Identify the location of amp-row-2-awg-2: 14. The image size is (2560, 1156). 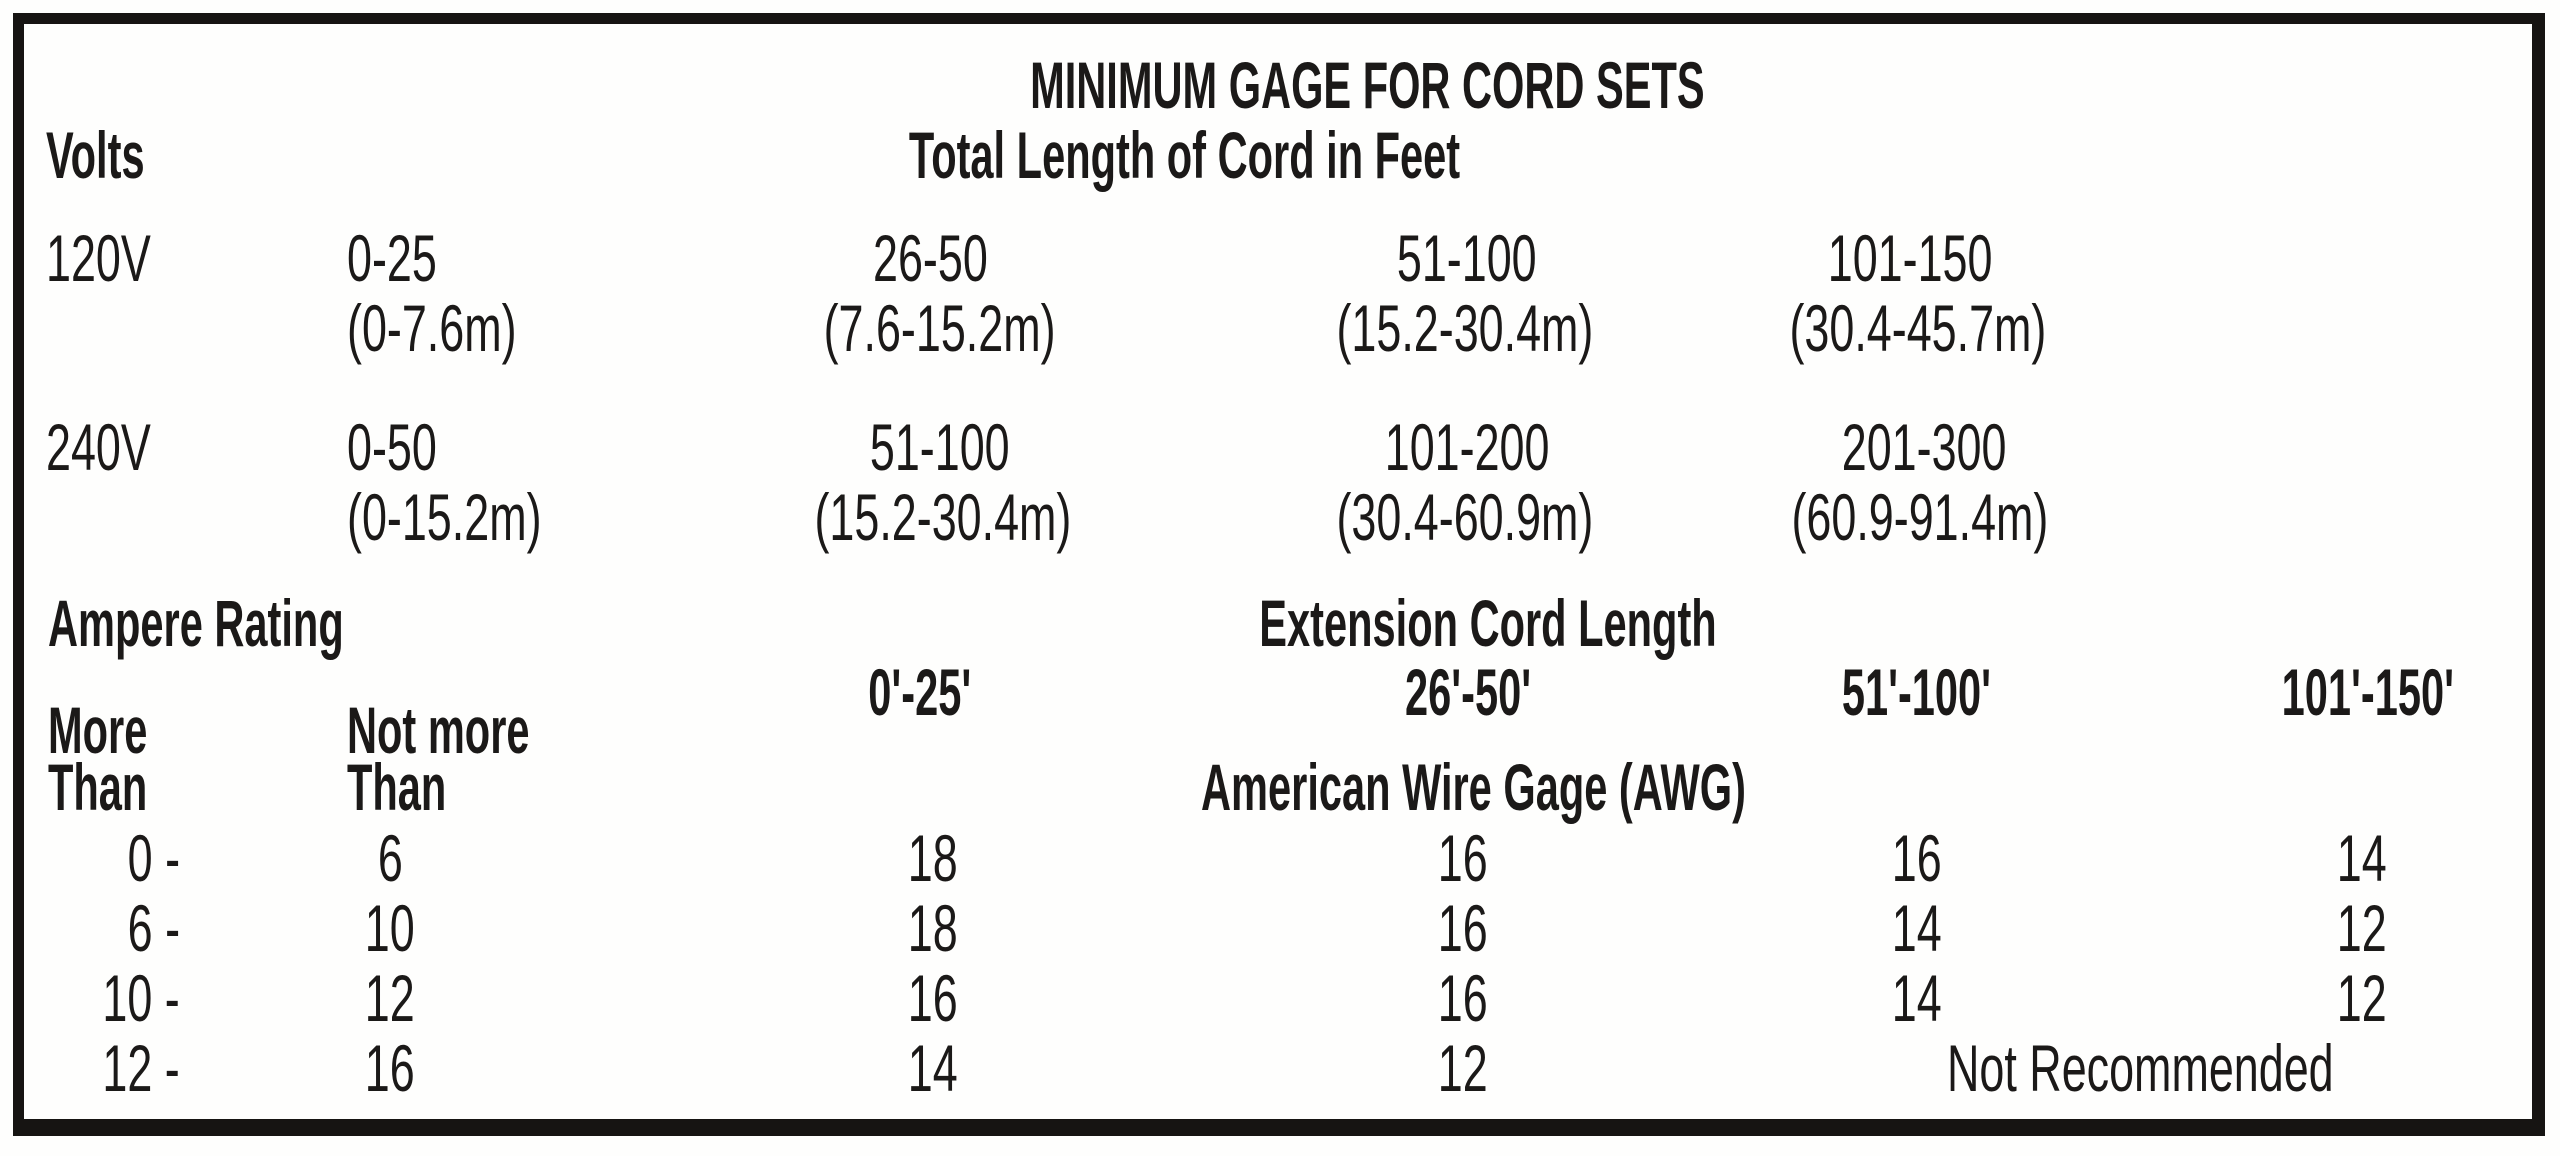
(1917, 998).